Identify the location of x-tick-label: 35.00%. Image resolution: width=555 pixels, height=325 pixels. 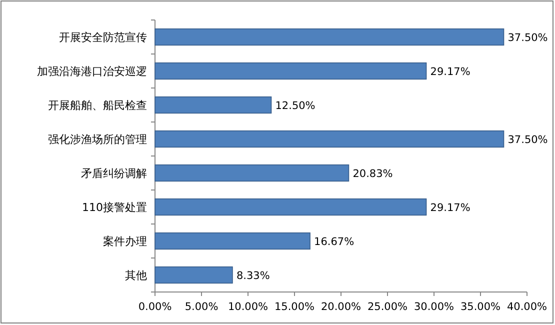
(480, 307).